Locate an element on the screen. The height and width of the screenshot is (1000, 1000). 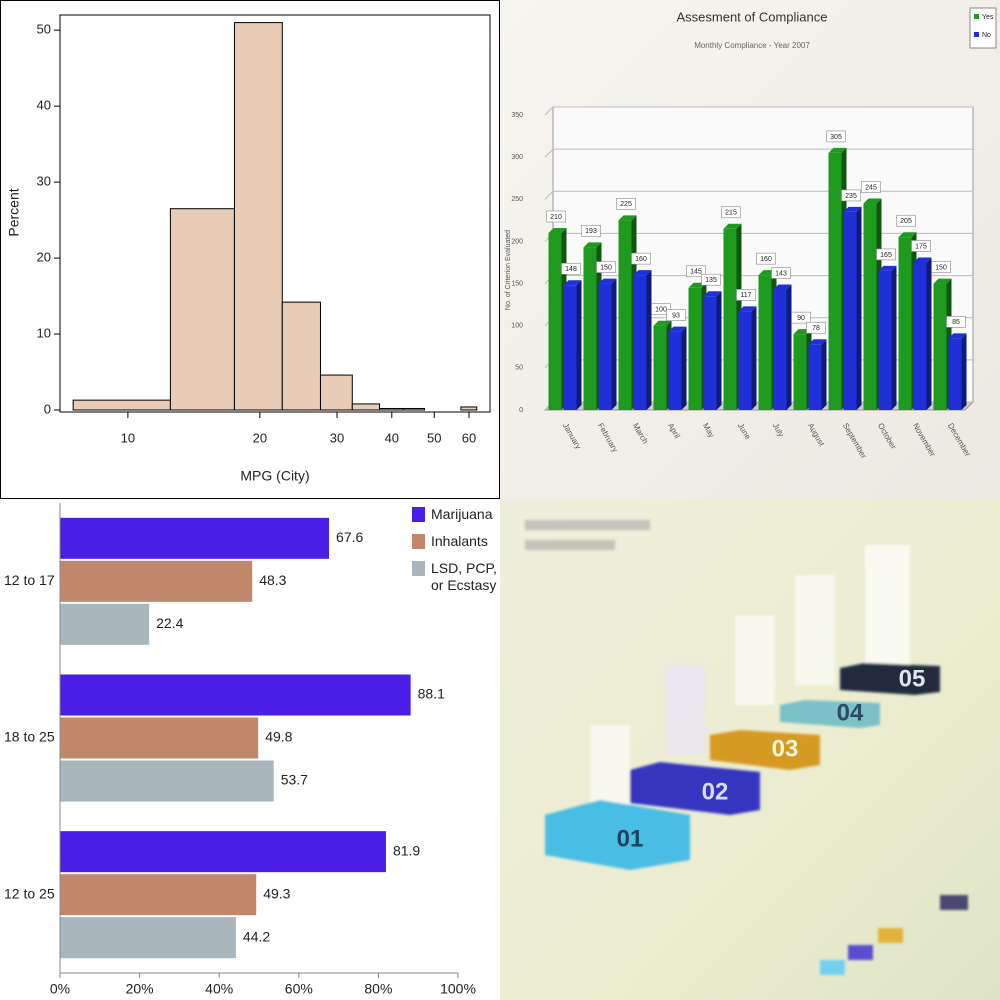
value-label: 225 is located at coordinates (626, 204).